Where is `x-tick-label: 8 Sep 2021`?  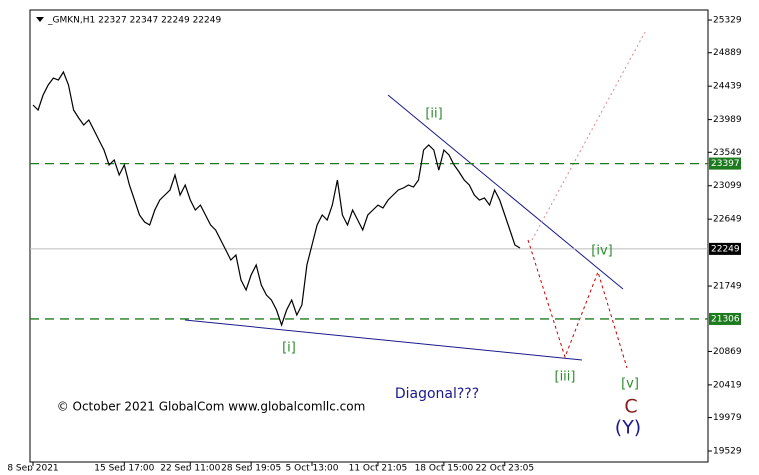
x-tick-label: 8 Sep 2021 is located at coordinates (32, 468).